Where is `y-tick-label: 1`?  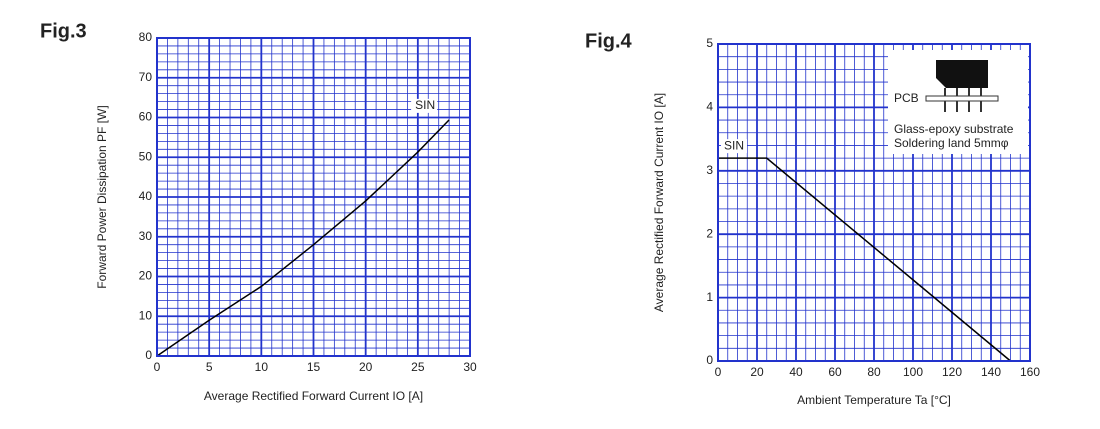 y-tick-label: 1 is located at coordinates (709, 297).